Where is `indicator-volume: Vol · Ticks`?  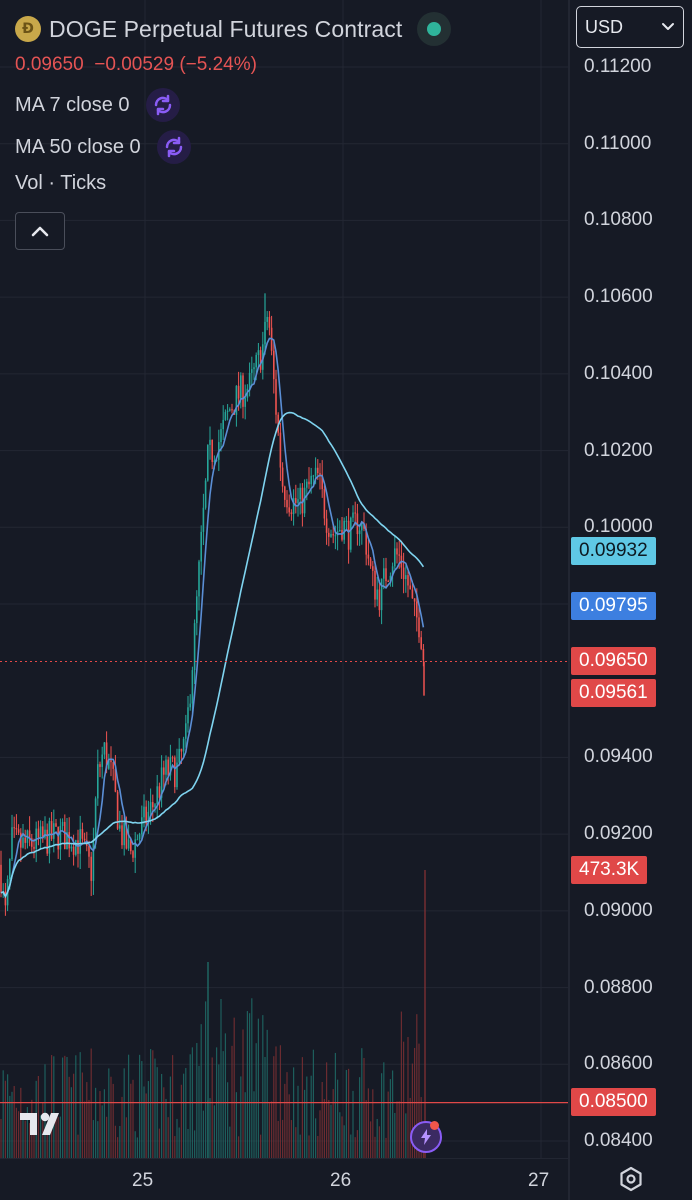 indicator-volume: Vol · Ticks is located at coordinates (60, 183).